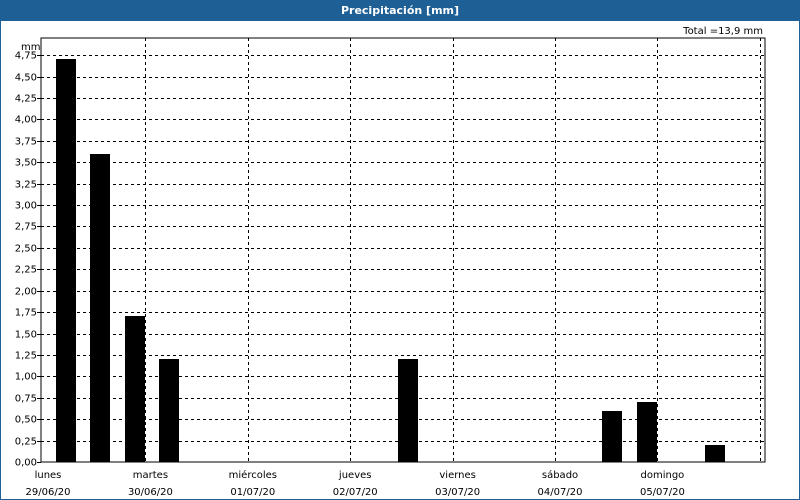 The image size is (800, 500). I want to click on x-tick-date: 29/06/20, so click(48, 492).